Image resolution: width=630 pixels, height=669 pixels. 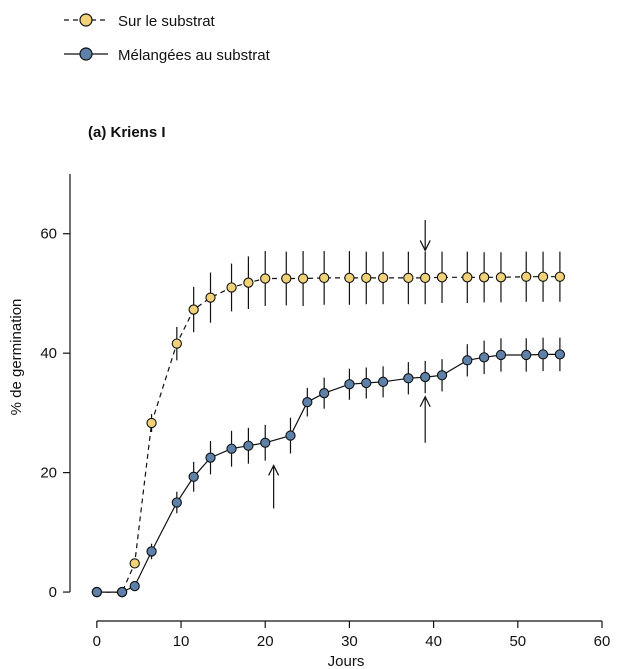 I want to click on legend-marker-melangees-au-substrat, so click(x=86, y=54).